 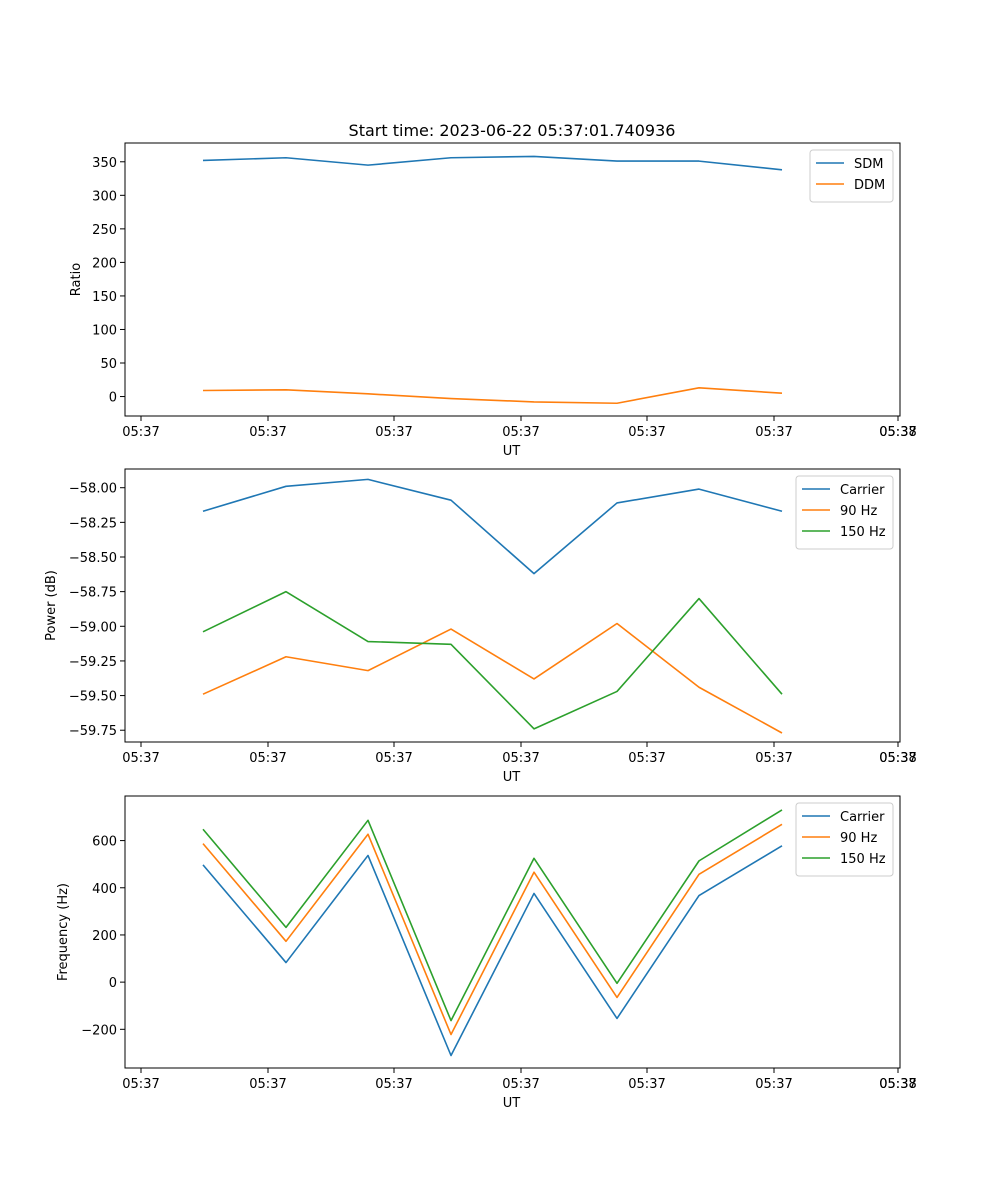 What do you see at coordinates (104, 163) in the screenshot?
I see `y-tick-label: 350` at bounding box center [104, 163].